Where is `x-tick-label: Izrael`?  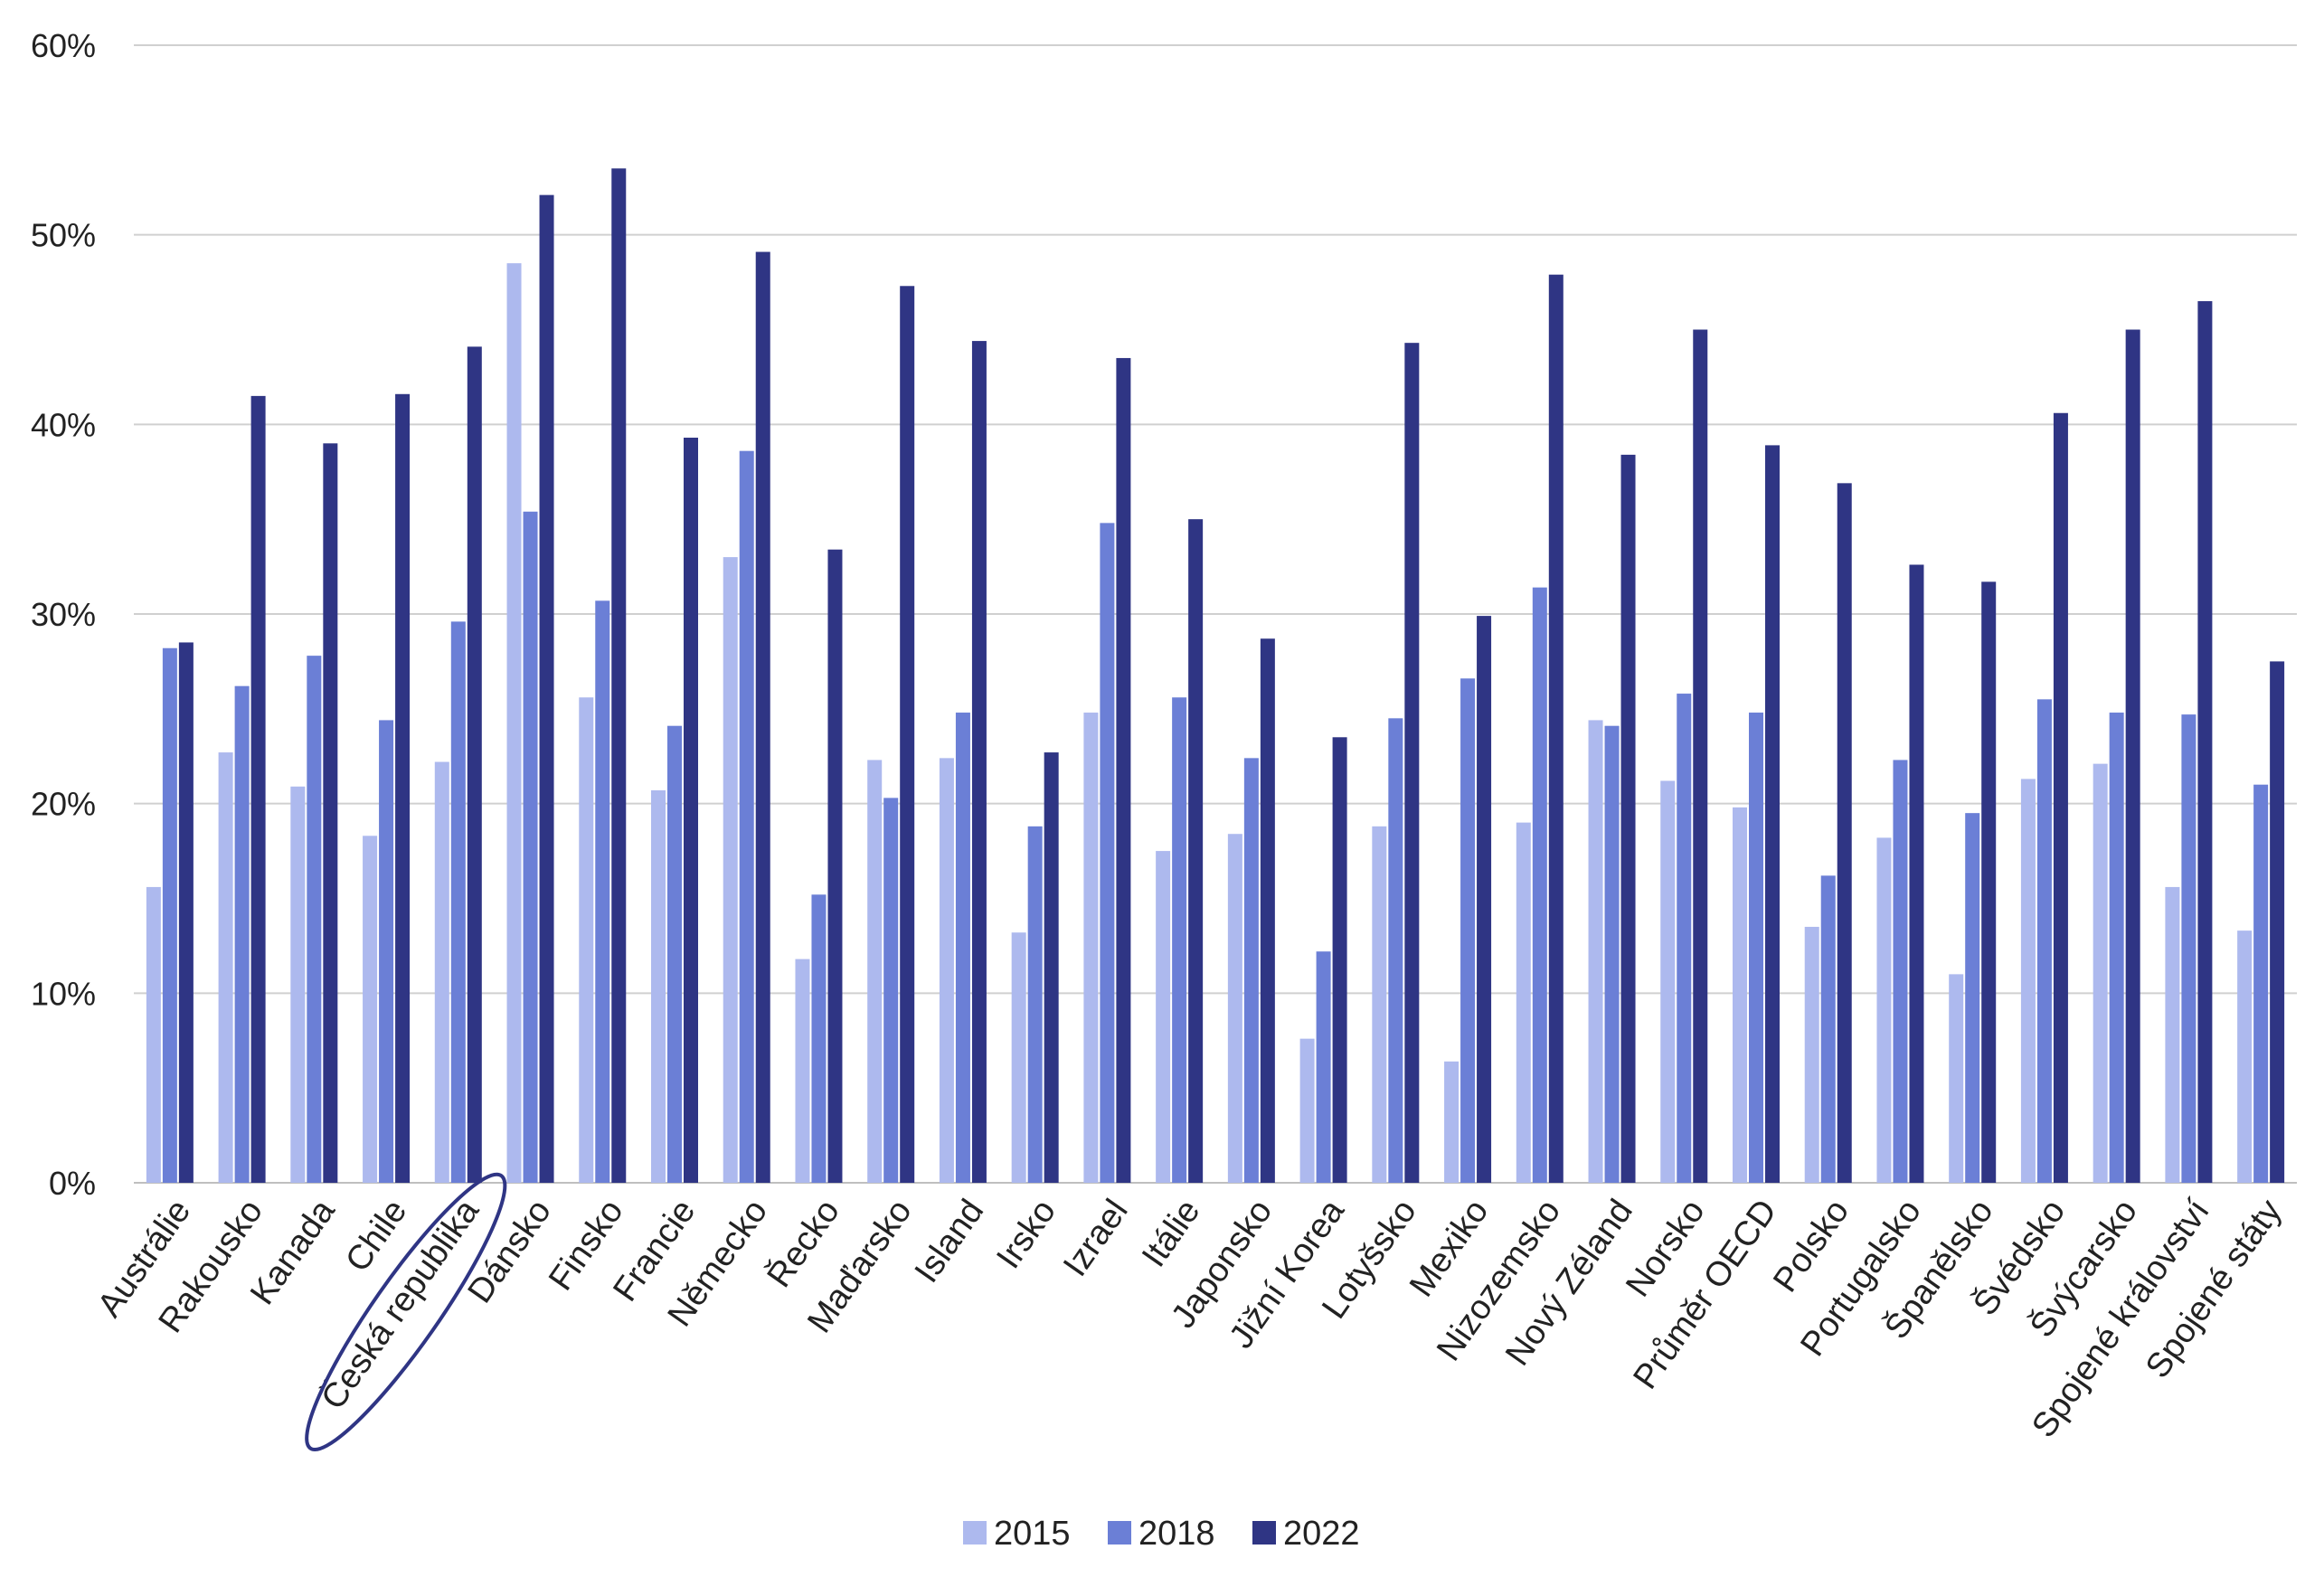 x-tick-label: Izrael is located at coordinates (1096, 1238).